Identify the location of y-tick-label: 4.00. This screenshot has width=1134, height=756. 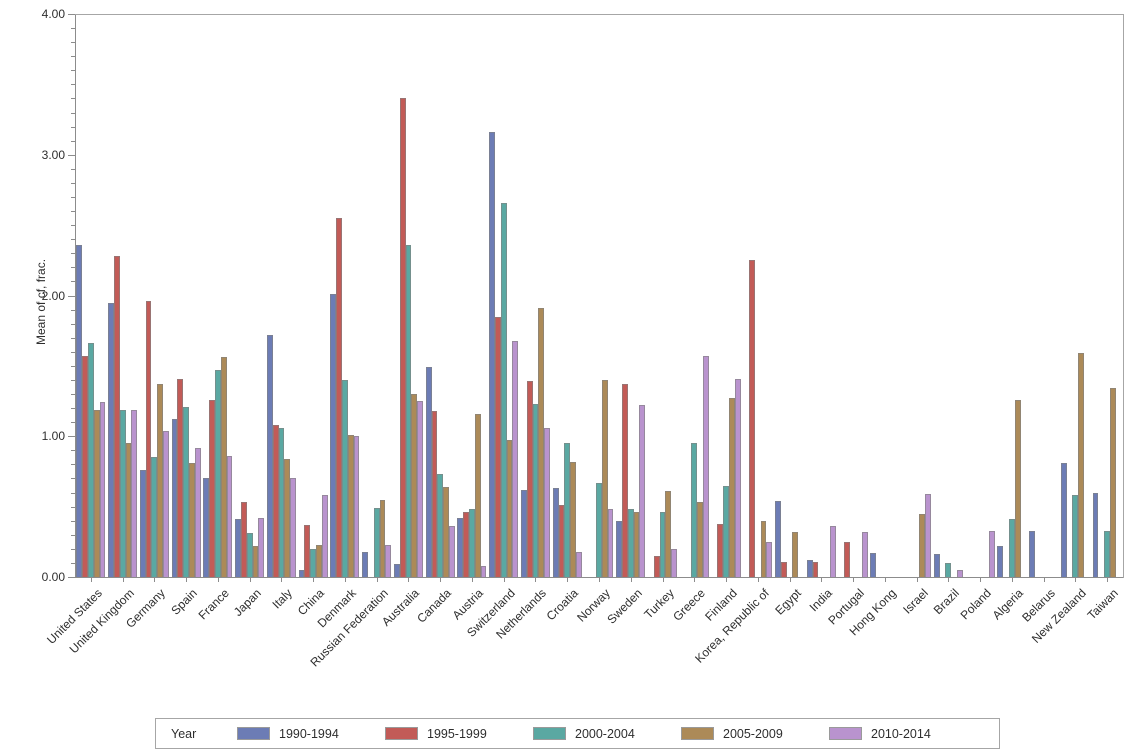
(53, 14).